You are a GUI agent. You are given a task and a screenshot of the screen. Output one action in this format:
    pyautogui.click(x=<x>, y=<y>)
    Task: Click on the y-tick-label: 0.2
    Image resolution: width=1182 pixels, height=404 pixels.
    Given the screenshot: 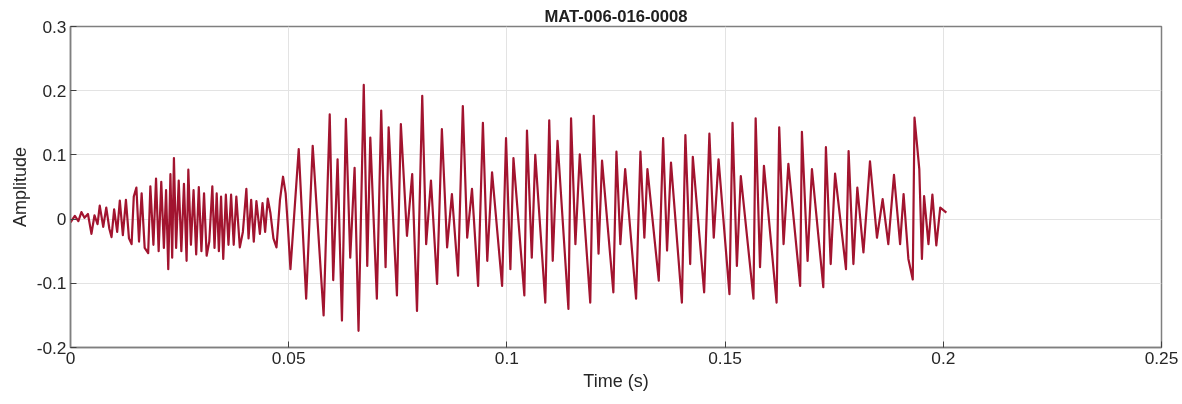 What is the action you would take?
    pyautogui.click(x=54, y=90)
    